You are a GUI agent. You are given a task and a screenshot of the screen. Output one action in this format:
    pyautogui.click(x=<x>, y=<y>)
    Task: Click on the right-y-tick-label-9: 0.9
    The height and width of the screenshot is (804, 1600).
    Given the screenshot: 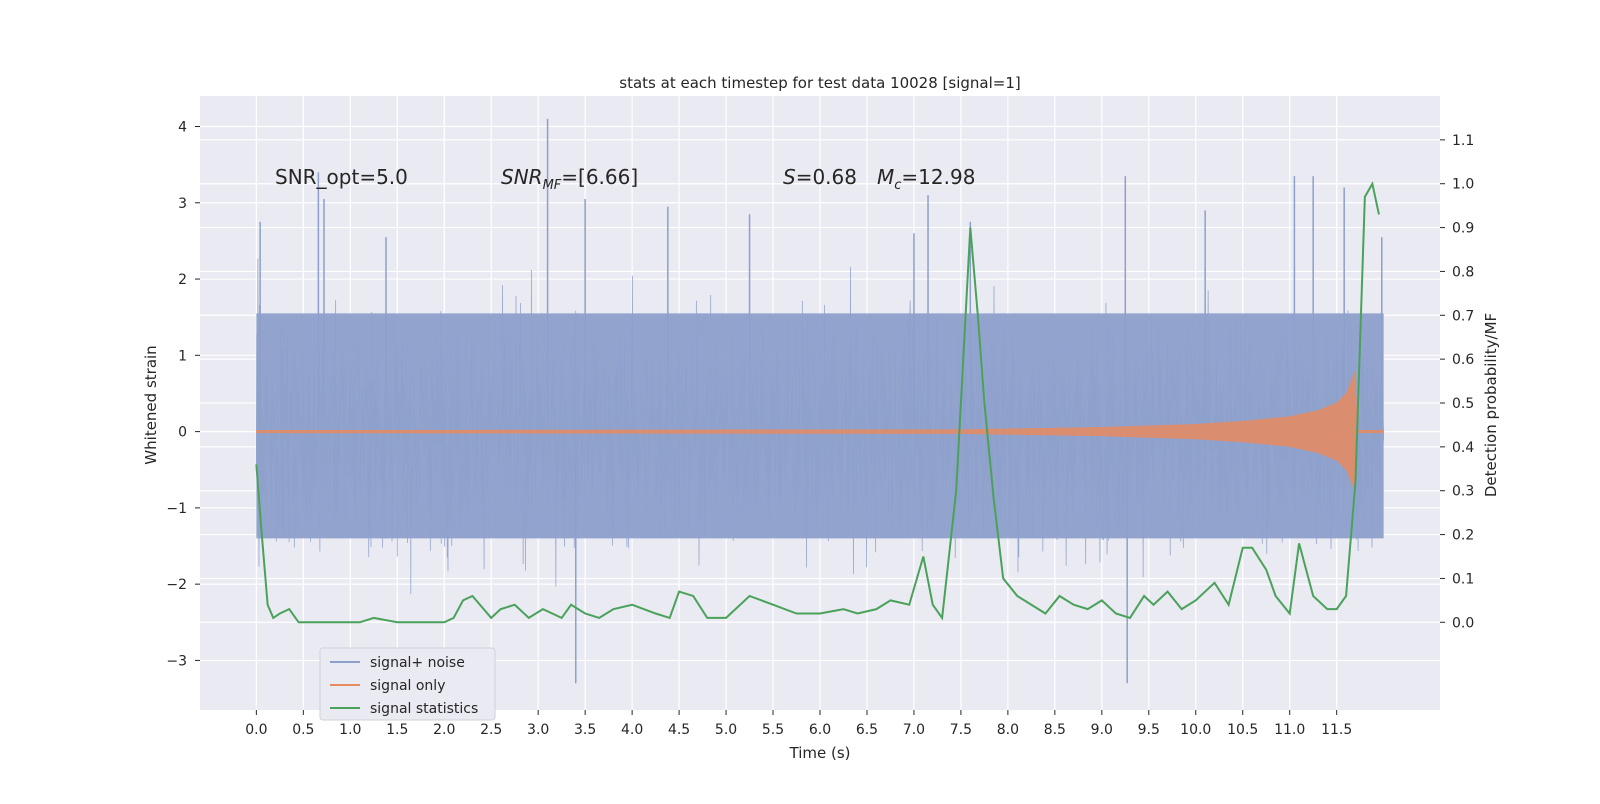 What is the action you would take?
    pyautogui.click(x=1463, y=229)
    